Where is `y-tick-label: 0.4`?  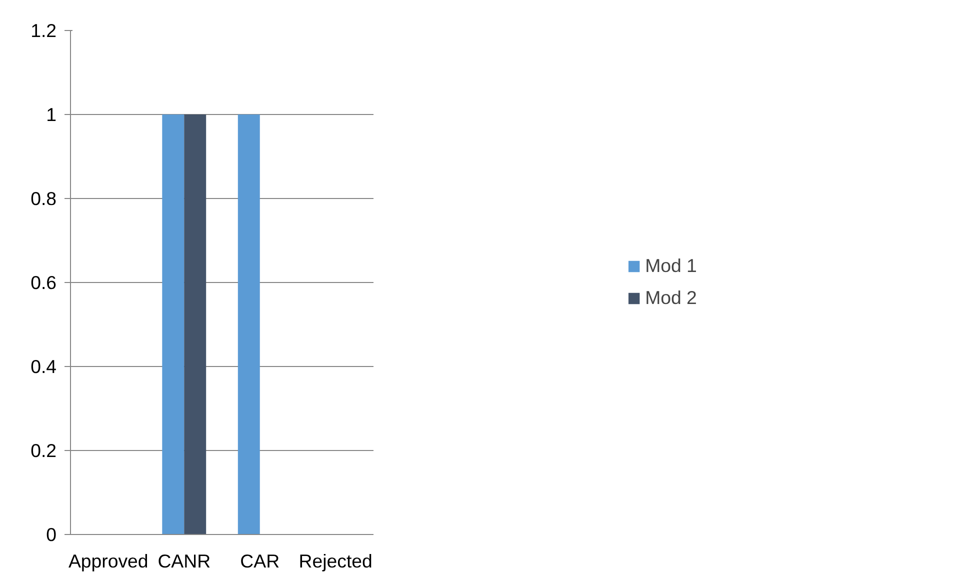 y-tick-label: 0.4 is located at coordinates (43, 366).